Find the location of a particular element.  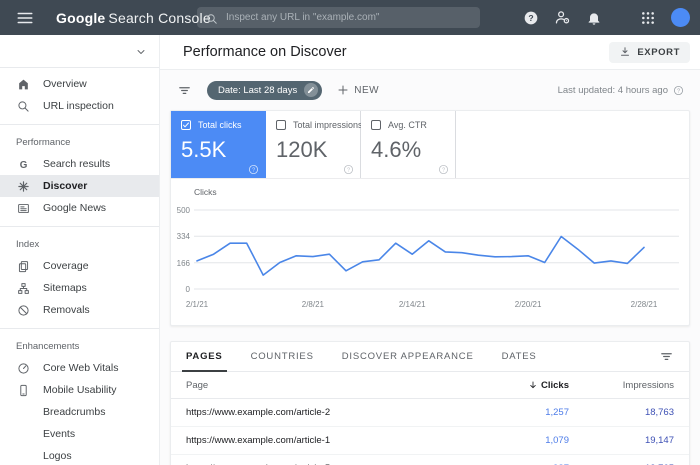

sidebar-item-google-news: Google News is located at coordinates (79, 208).